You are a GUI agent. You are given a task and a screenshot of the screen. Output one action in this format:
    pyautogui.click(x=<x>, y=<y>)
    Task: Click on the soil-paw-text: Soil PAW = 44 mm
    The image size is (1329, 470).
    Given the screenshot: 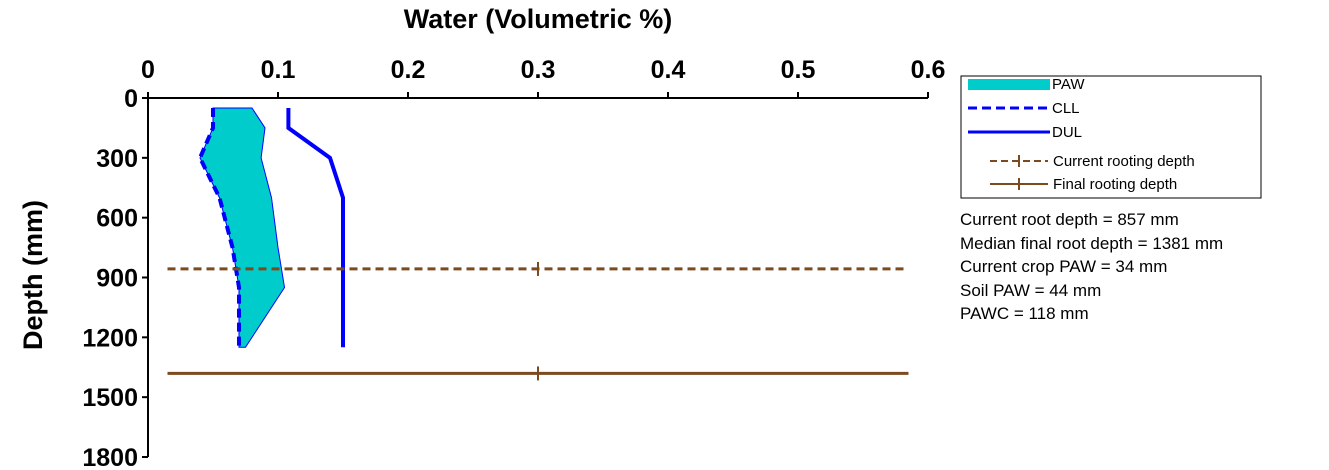 What is the action you would take?
    pyautogui.click(x=1031, y=290)
    